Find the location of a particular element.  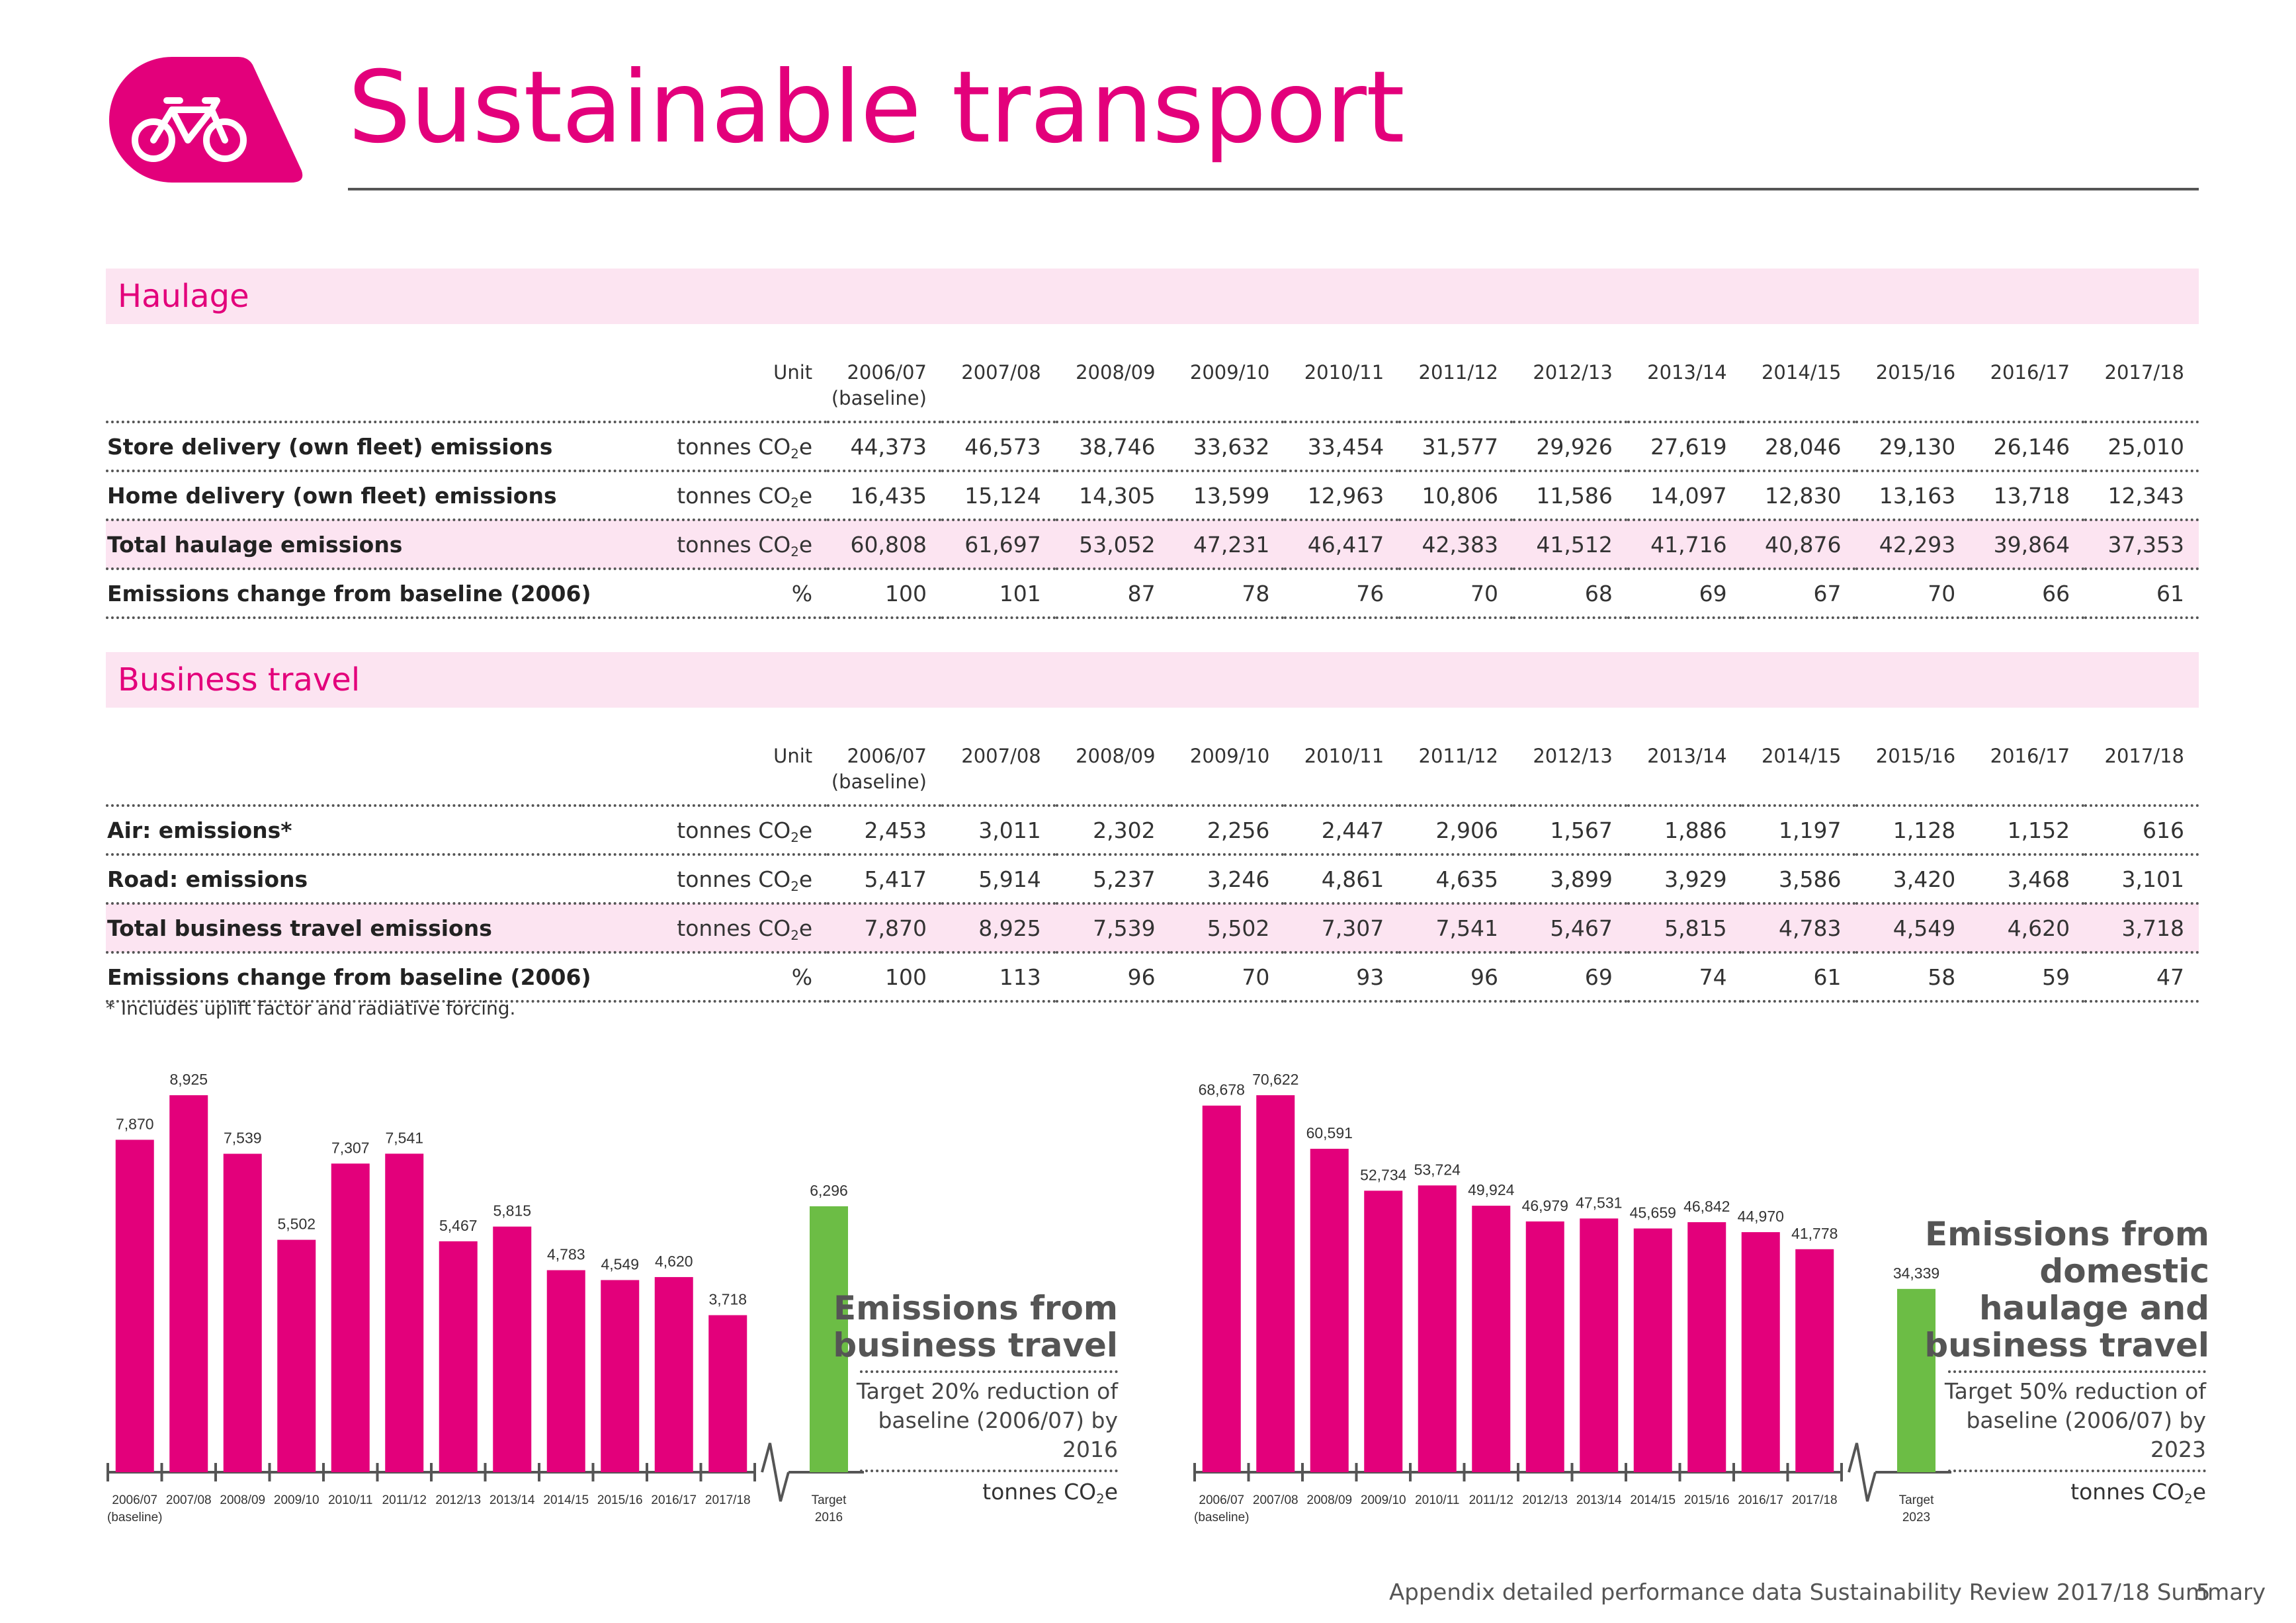

chart1-unit-text: tonnes CO2e is located at coordinates (1050, 1493).